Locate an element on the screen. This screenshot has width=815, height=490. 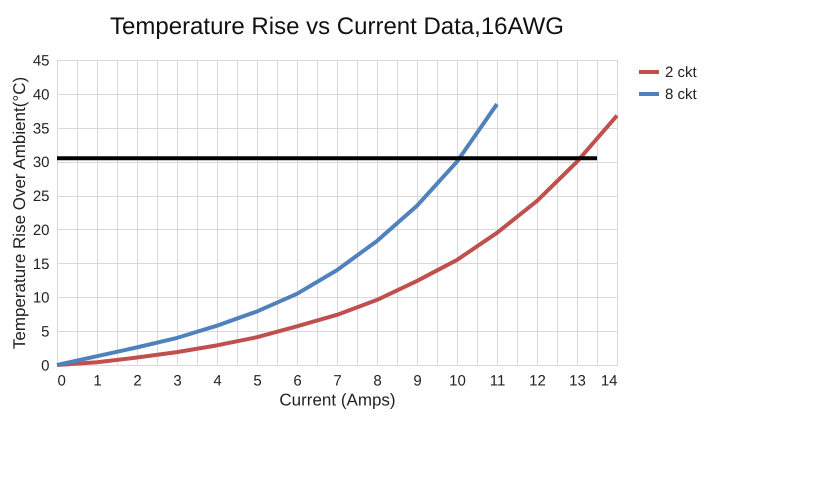
x-tick-label: 12 is located at coordinates (537, 381).